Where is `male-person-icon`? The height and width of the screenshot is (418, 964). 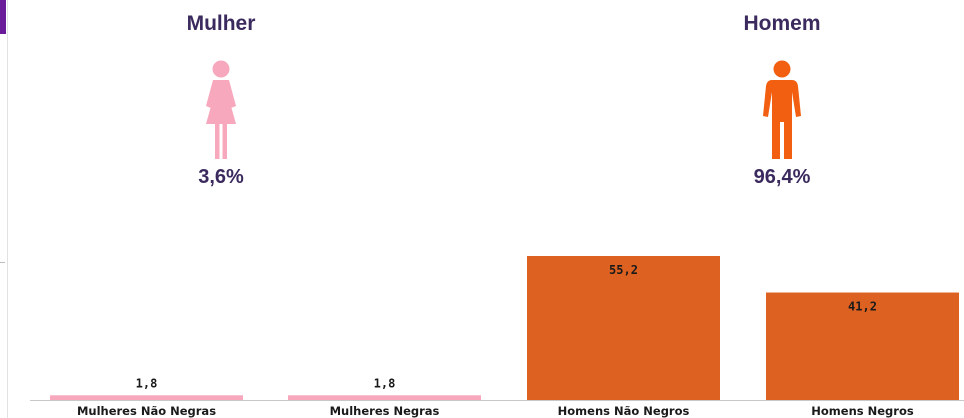 male-person-icon is located at coordinates (782, 109).